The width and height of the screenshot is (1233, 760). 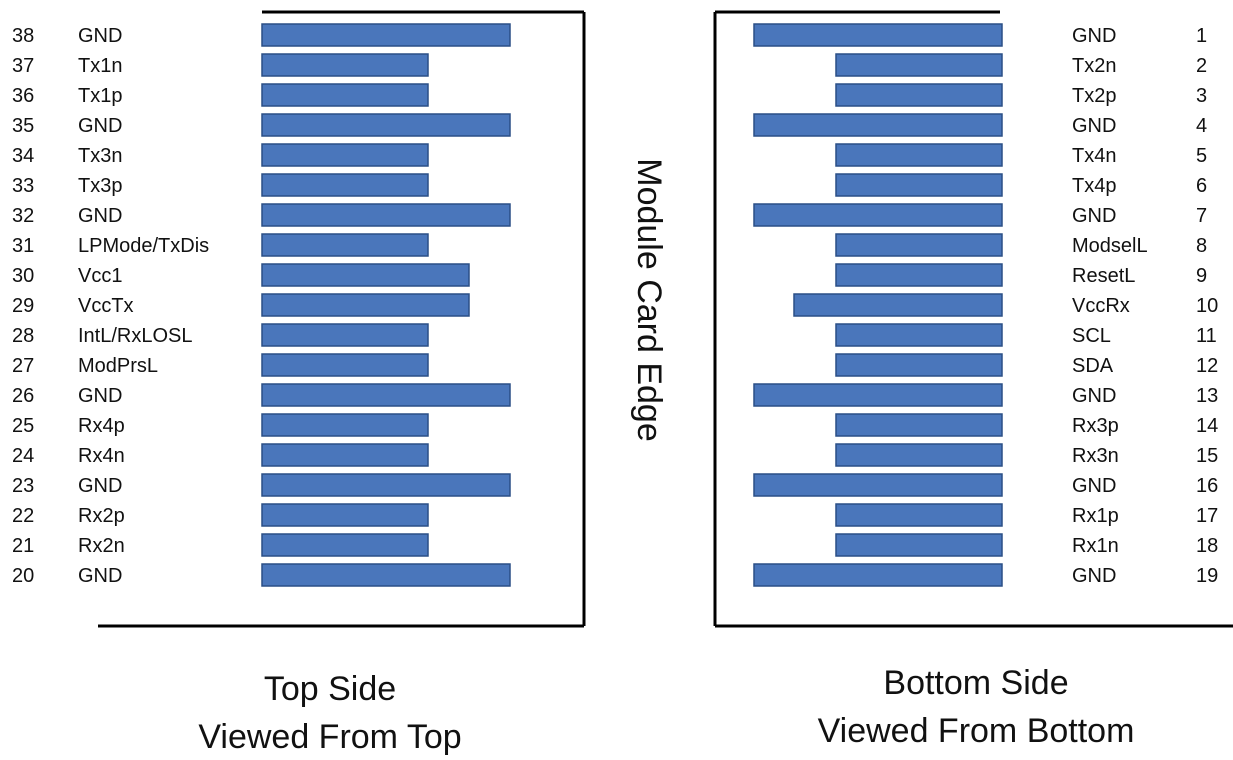 What do you see at coordinates (1095, 426) in the screenshot?
I see `pin-name: Rx3p` at bounding box center [1095, 426].